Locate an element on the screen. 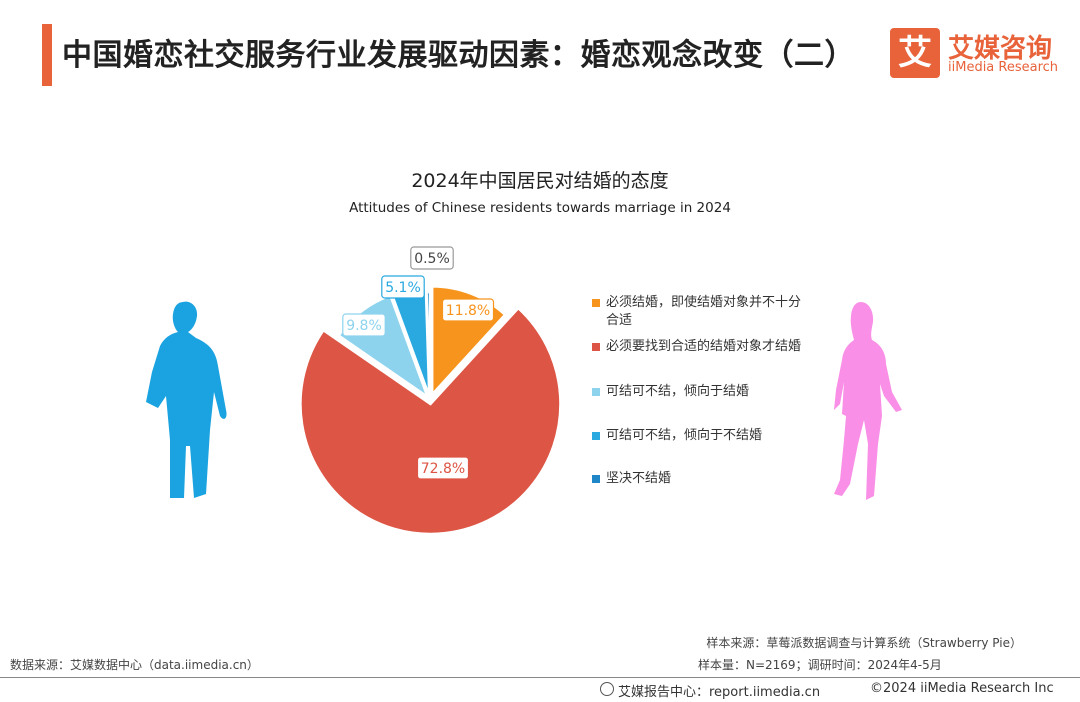 The height and width of the screenshot is (702, 1080). footer-divider is located at coordinates (540, 677).